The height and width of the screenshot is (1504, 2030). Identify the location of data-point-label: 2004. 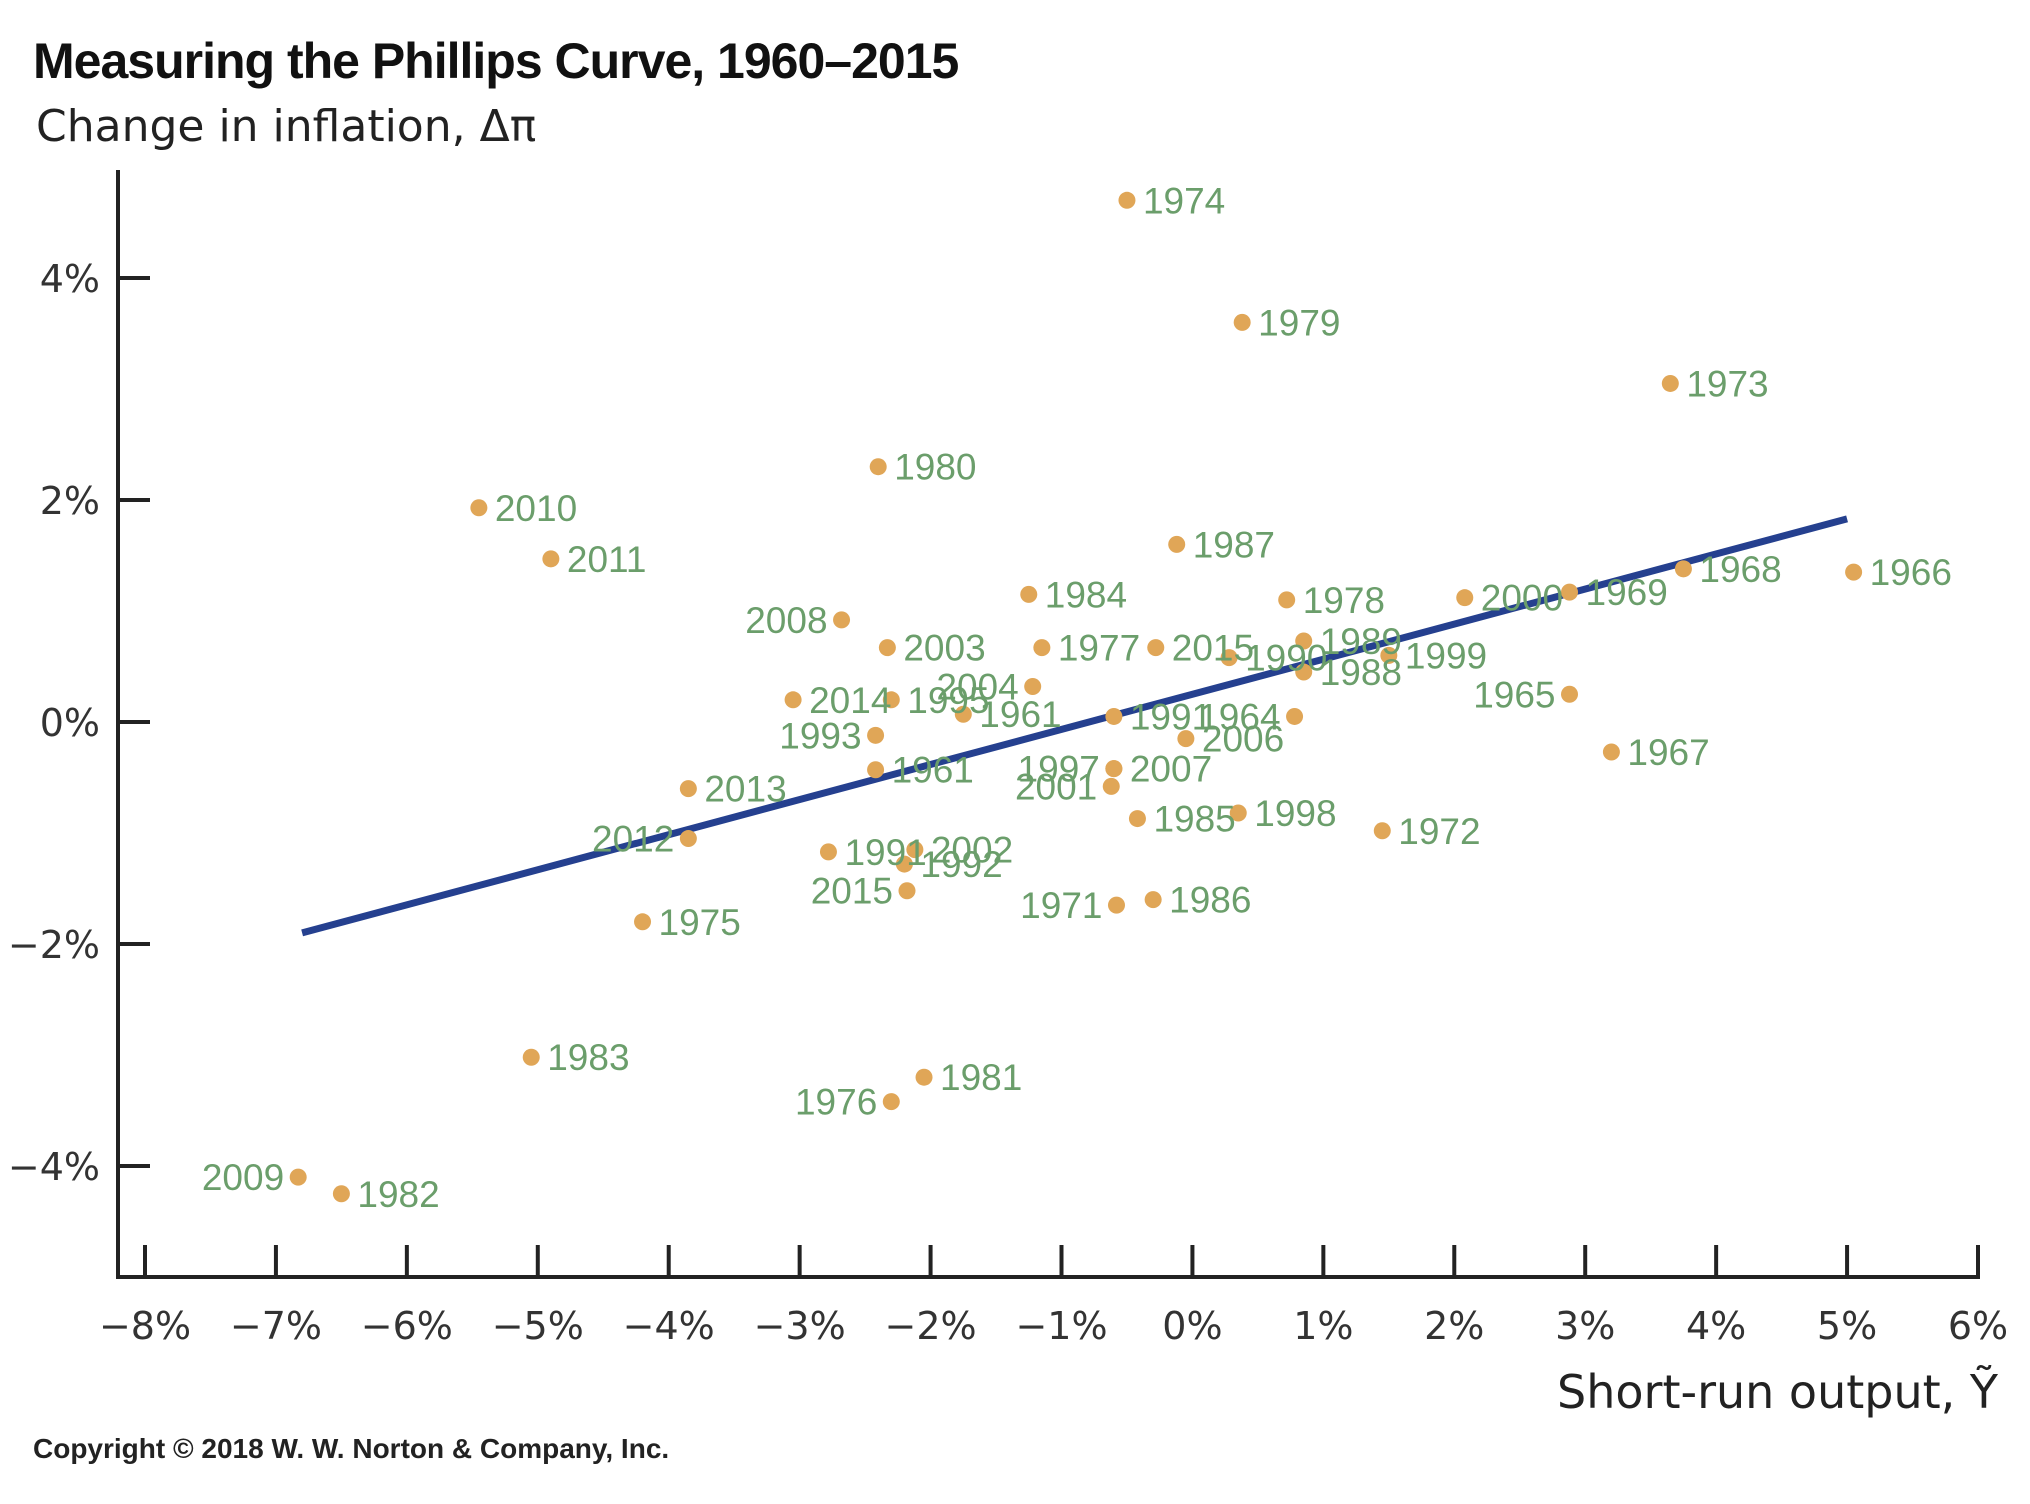
(977, 686).